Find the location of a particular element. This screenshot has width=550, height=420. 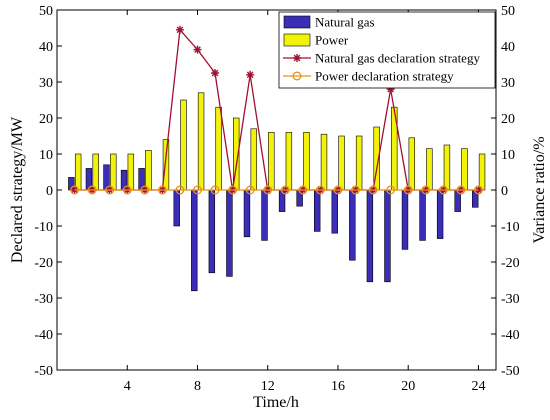

y2-tick-label: 0 is located at coordinates (504, 191).